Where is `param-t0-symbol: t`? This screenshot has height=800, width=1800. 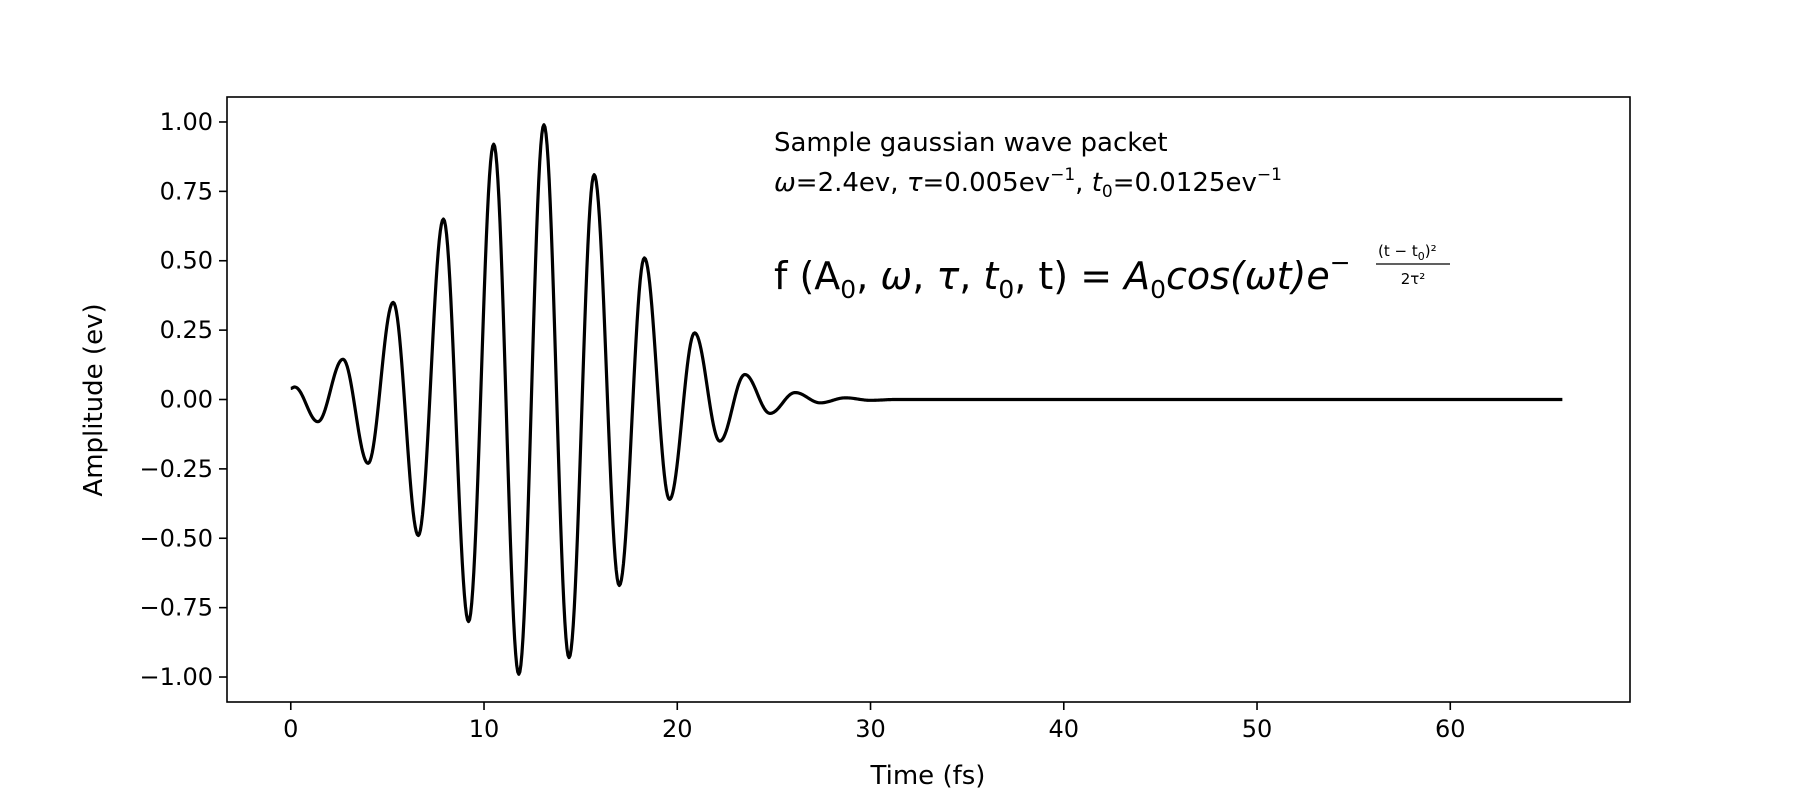 param-t0-symbol: t is located at coordinates (1097, 183).